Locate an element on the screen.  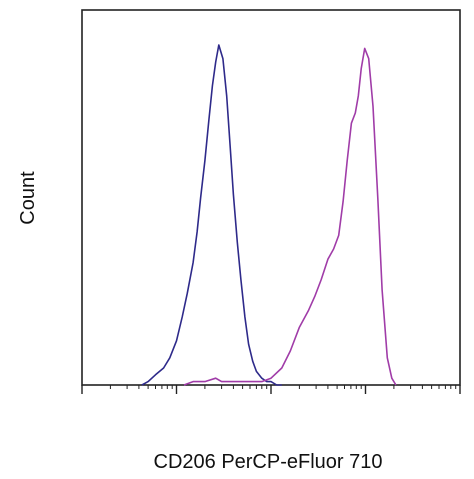
x-axis-ticks is located at coordinates (271, 389).